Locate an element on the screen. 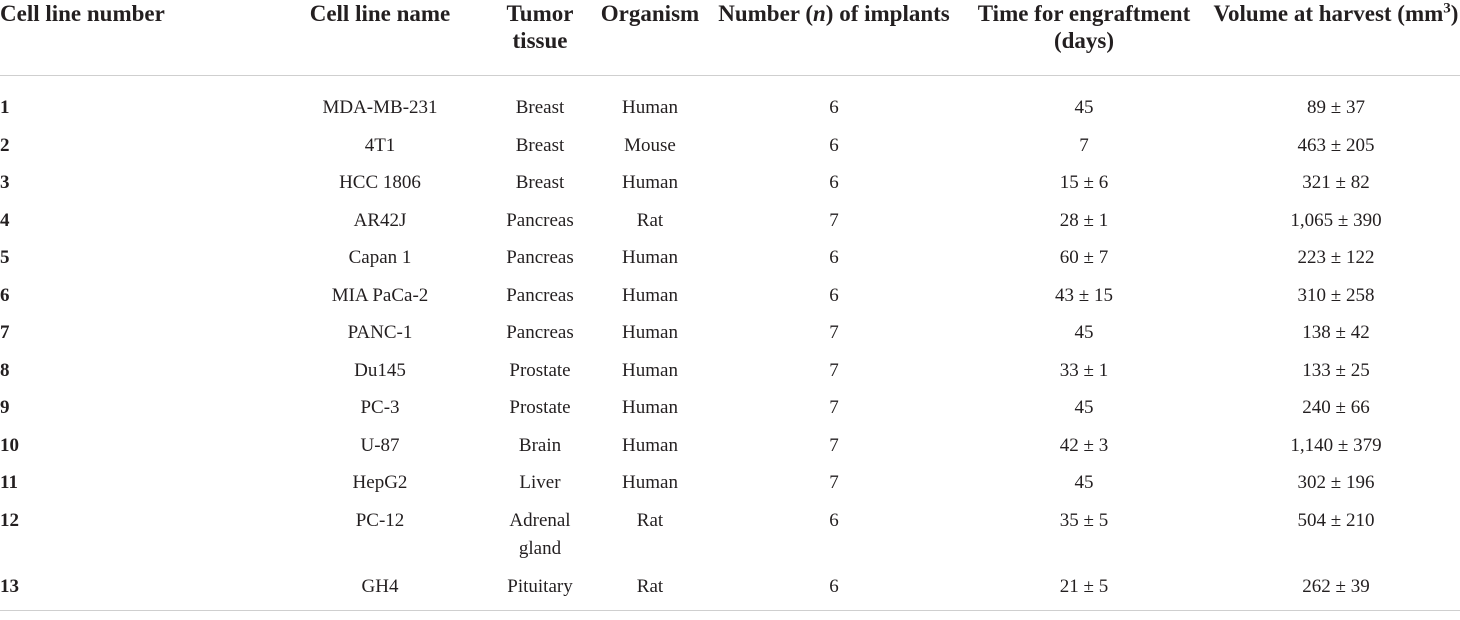 The width and height of the screenshot is (1460, 620). table-row: 1 MDA-MB-231 Breast Human 6 45 89 ± 37 is located at coordinates (730, 104).